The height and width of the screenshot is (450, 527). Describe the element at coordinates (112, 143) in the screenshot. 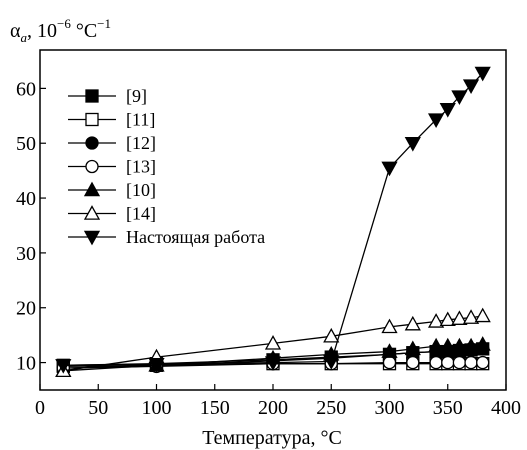

I see `legend-entry: [12]` at that location.